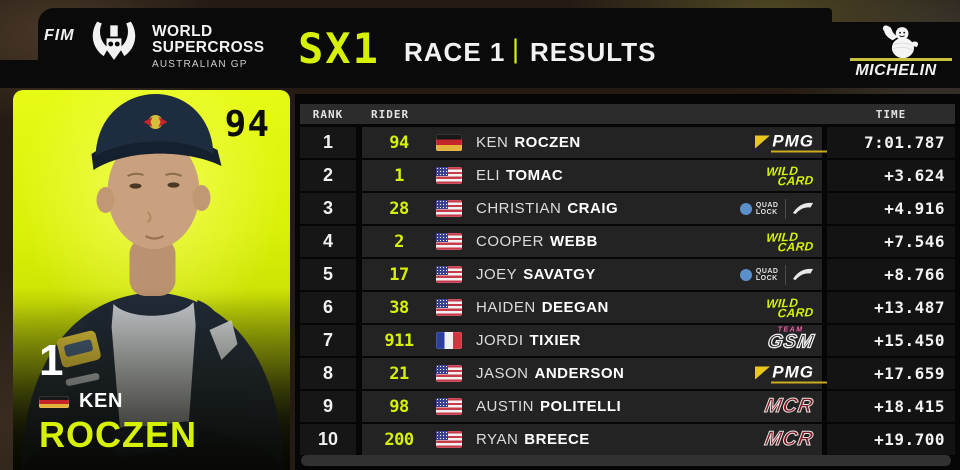 The width and height of the screenshot is (960, 470). I want to click on rider-cell: 17 JOEY SAVATGY QUAD LOCK, so click(592, 274).